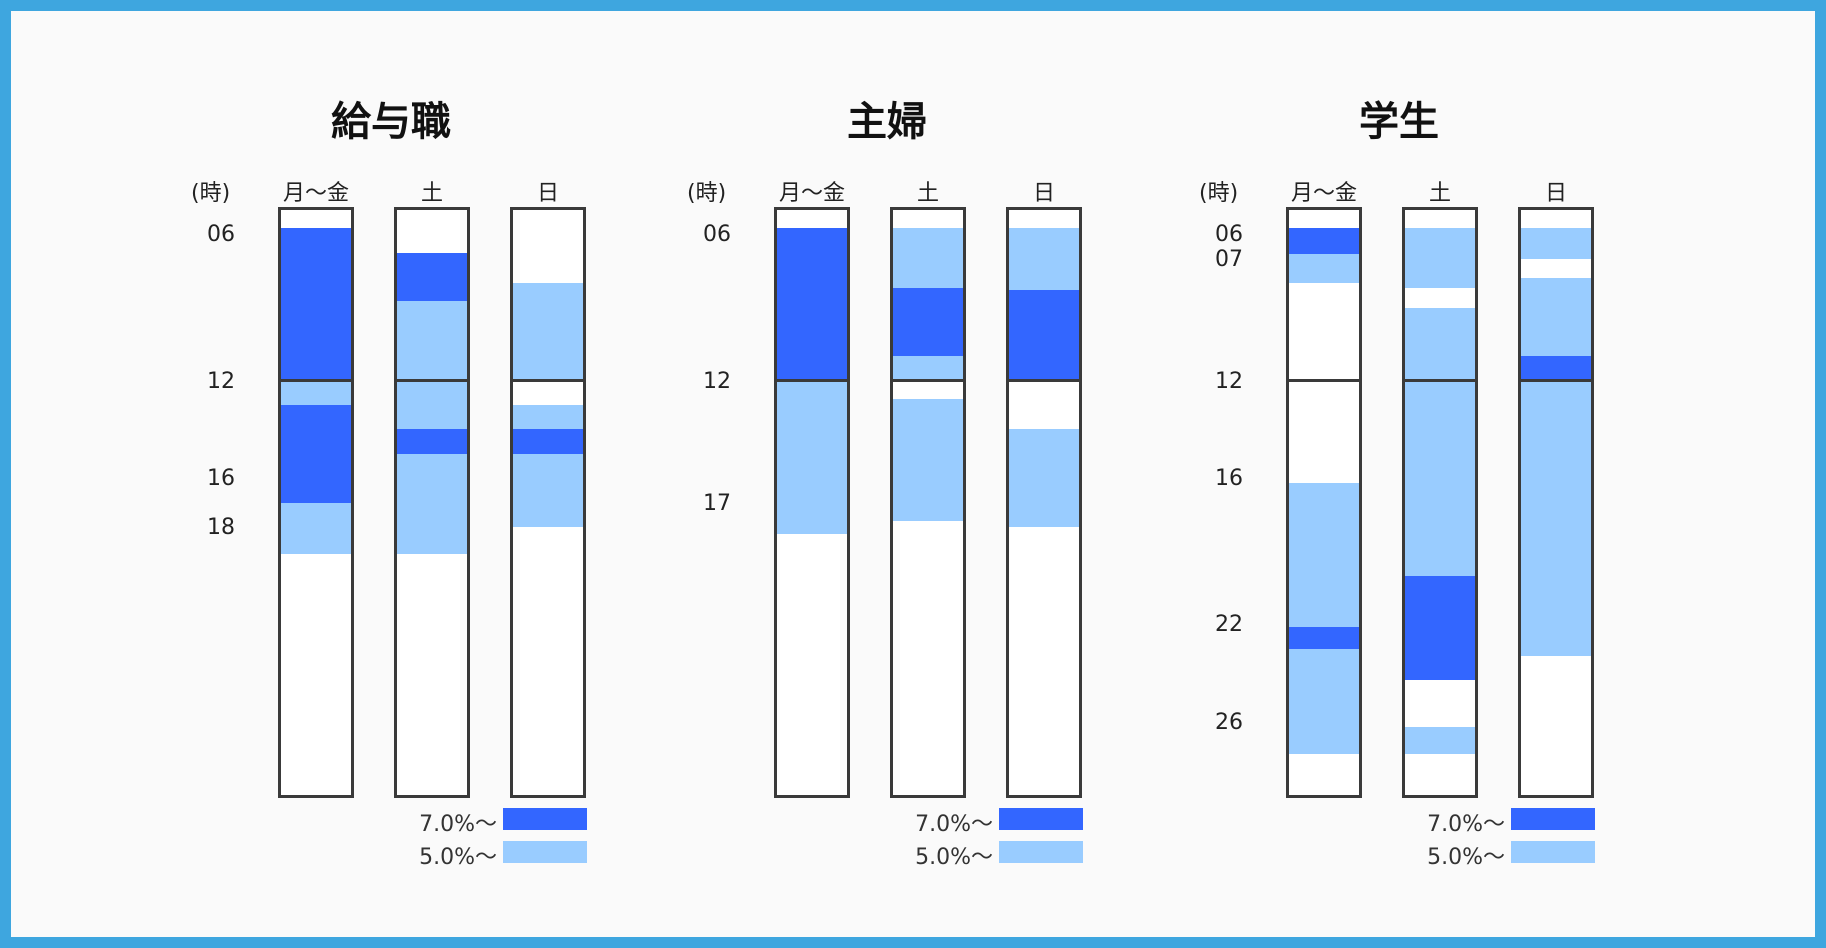 This screenshot has width=1826, height=948. Describe the element at coordinates (887, 122) in the screenshot. I see `panel-title: 主婦` at that location.